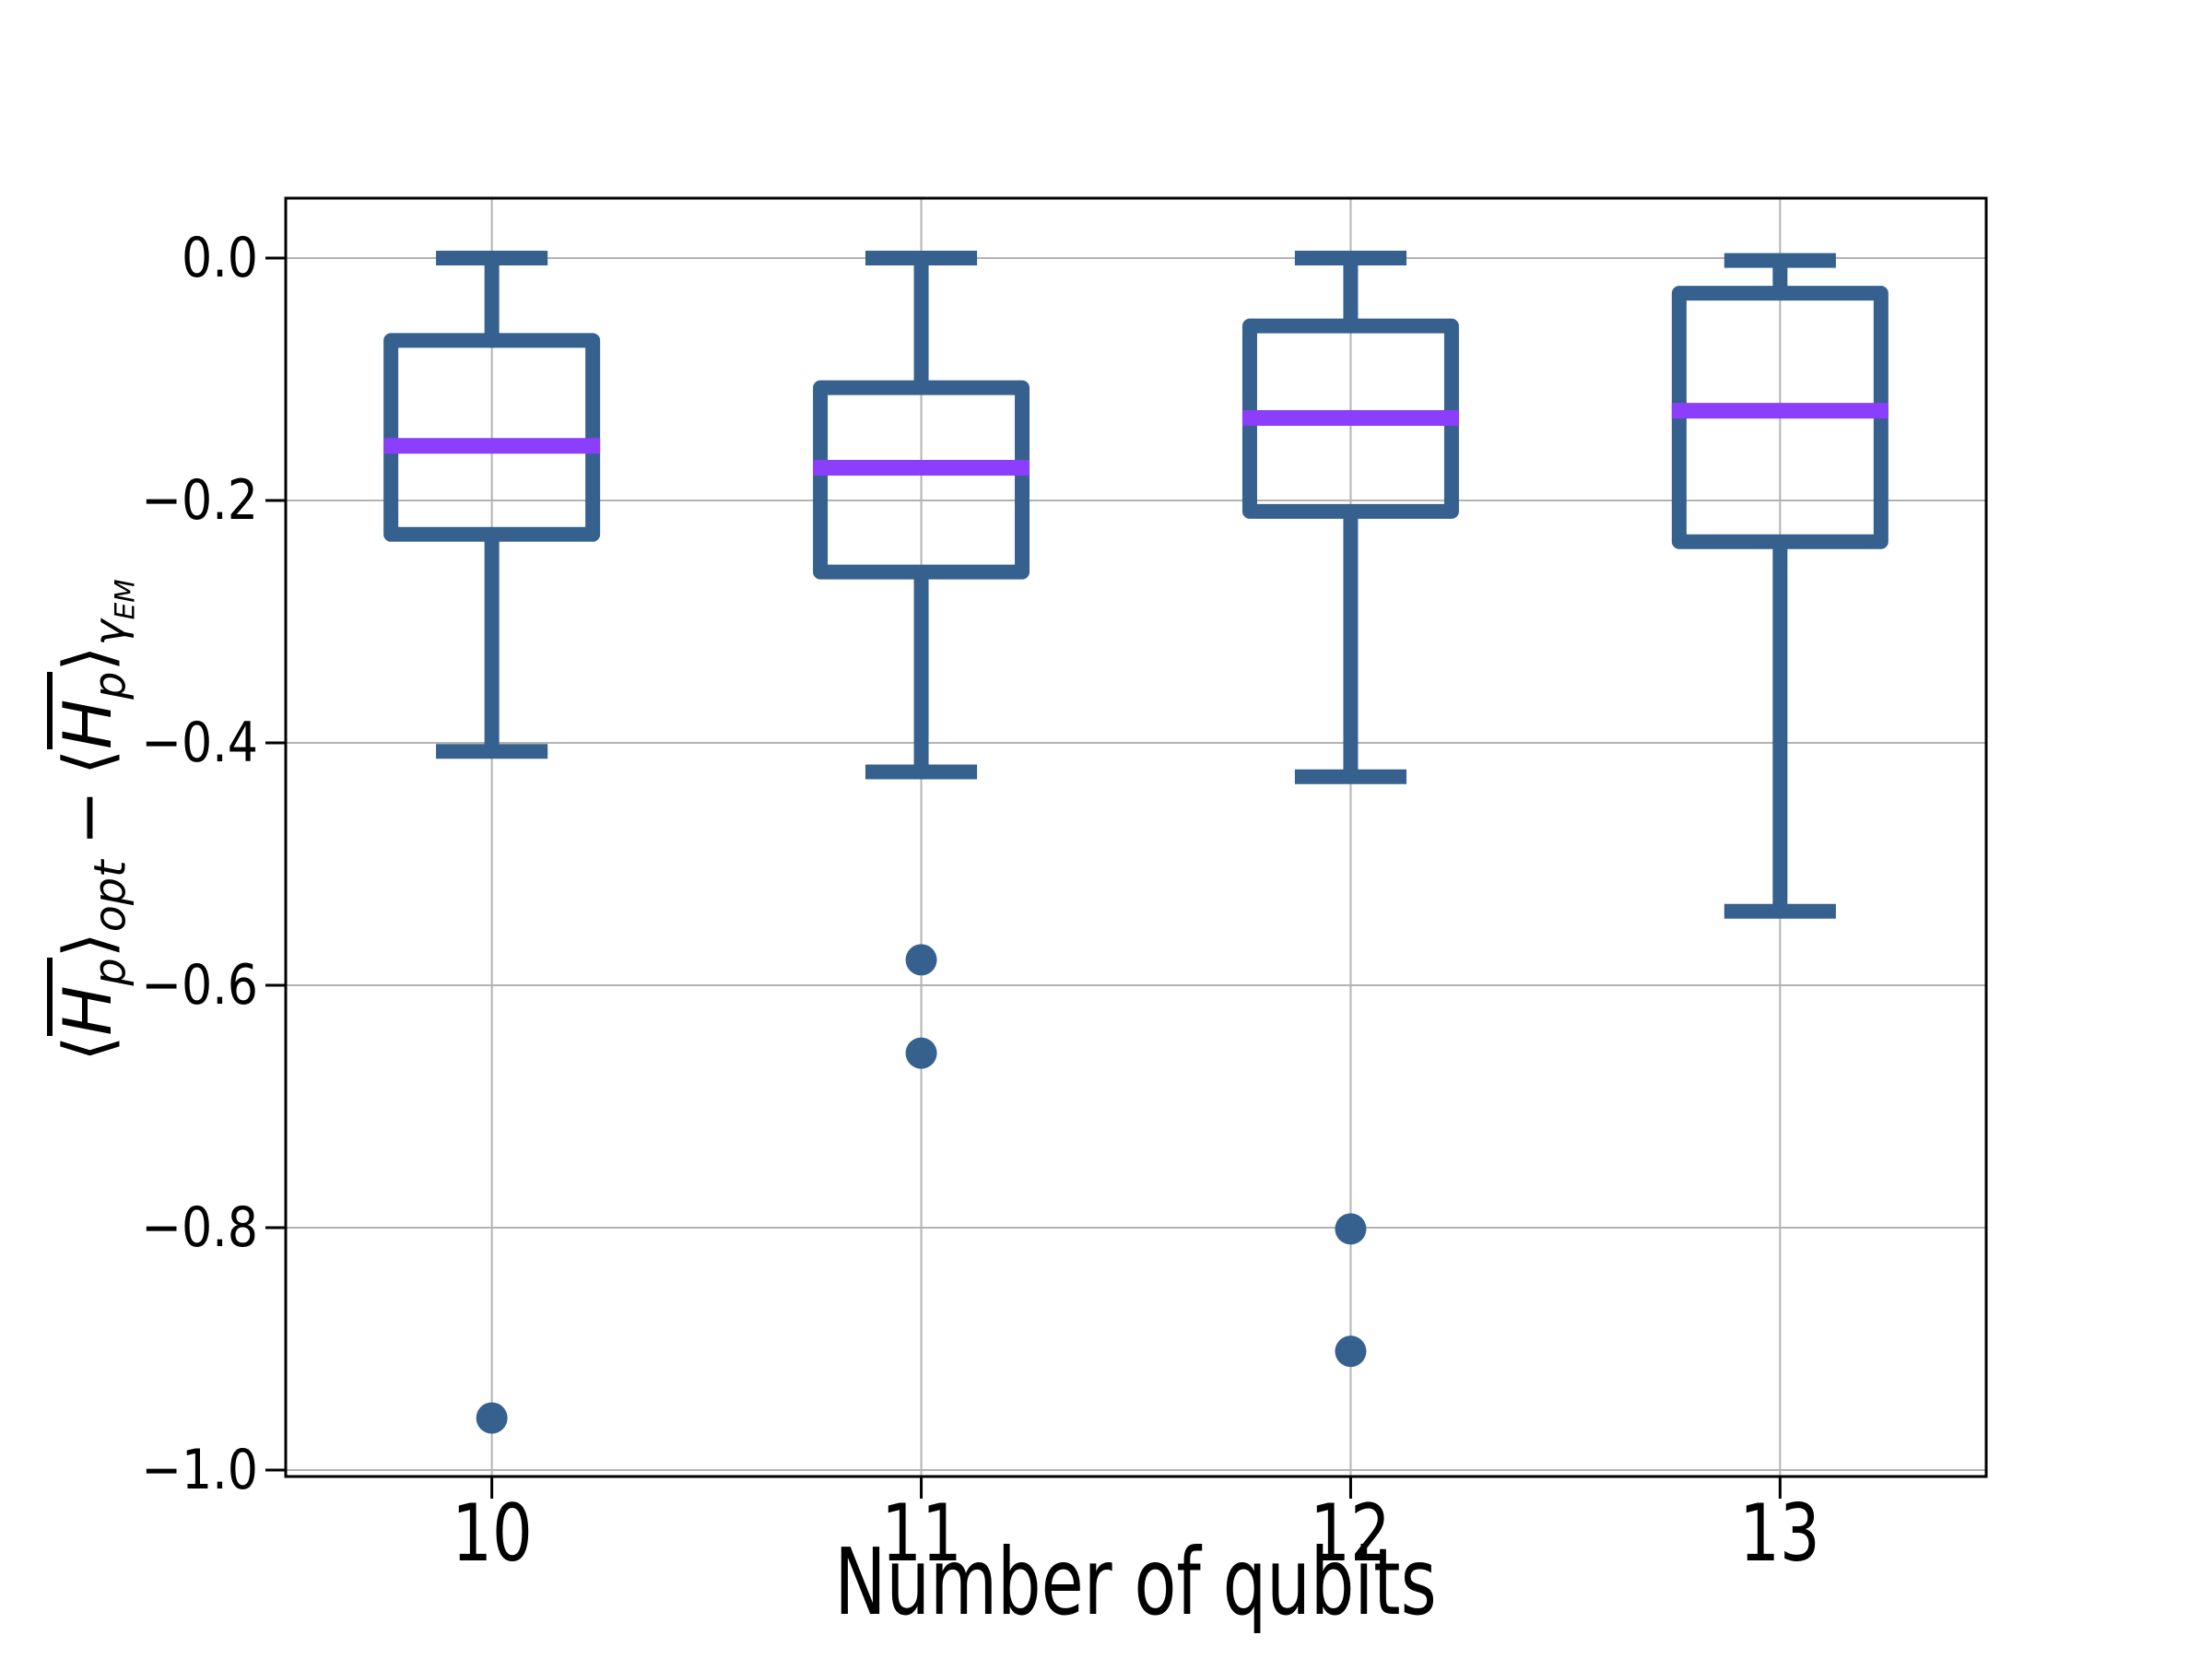  I want to click on y-tick-label: −0.6, so click(199, 985).